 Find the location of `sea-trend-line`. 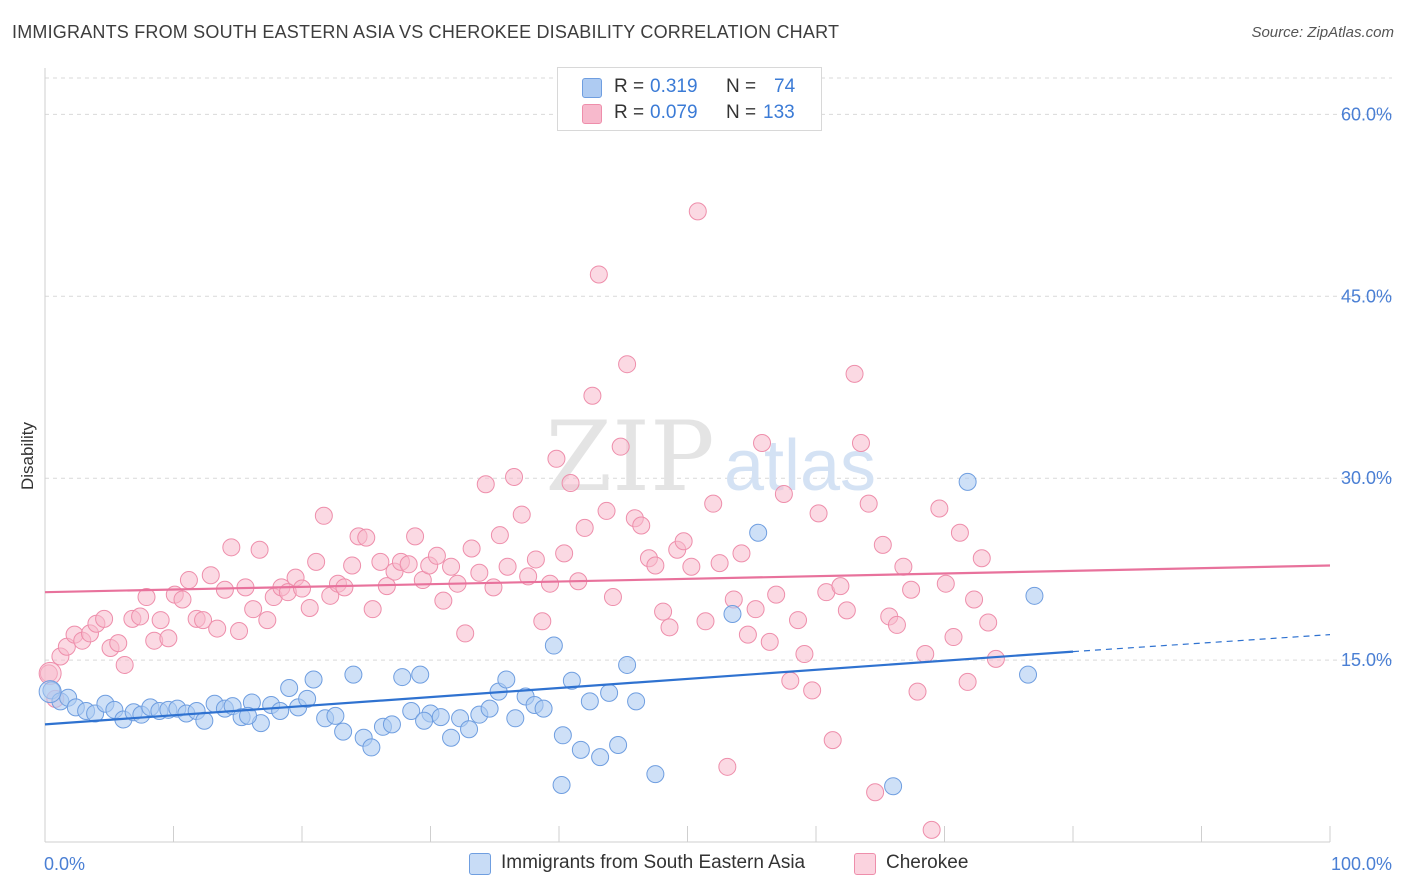

sea-trend-line is located at coordinates (559, 688).